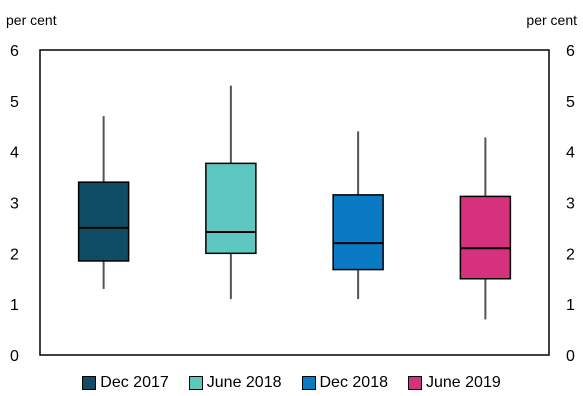 Image resolution: width=583 pixels, height=396 pixels. Describe the element at coordinates (570, 305) in the screenshot. I see `y-tick-label-right: 1` at that location.